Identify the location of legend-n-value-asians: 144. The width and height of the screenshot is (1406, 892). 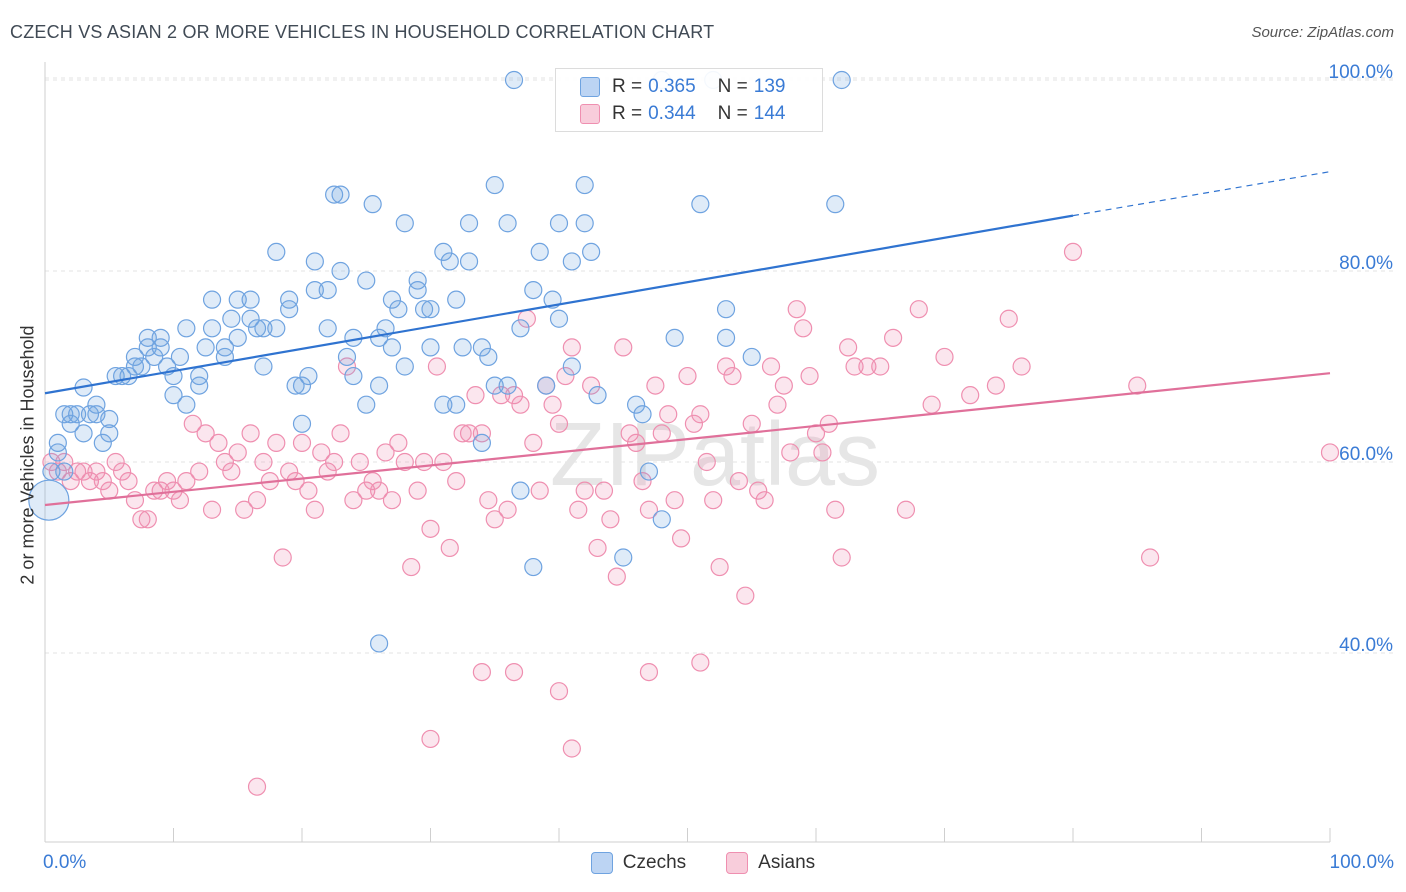
(769, 113).